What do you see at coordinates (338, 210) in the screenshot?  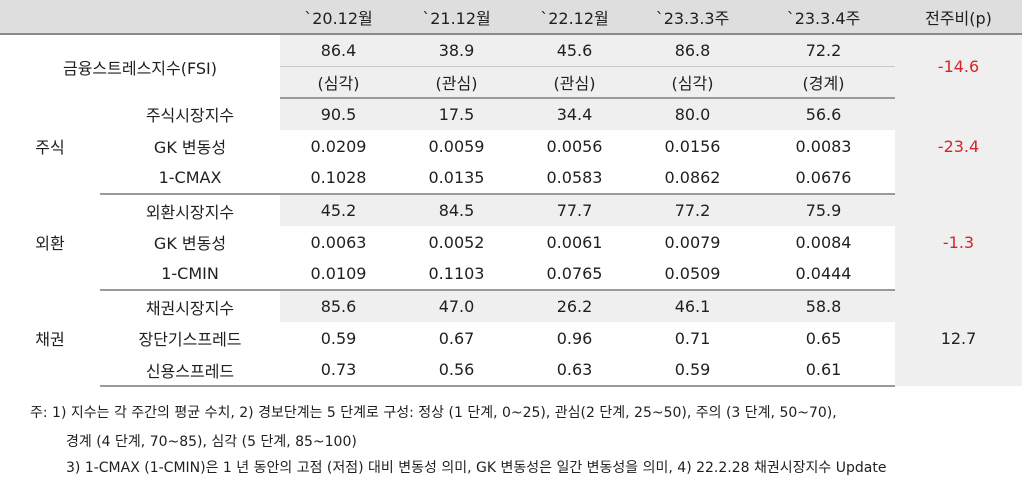 I see `cell-value: 45.2` at bounding box center [338, 210].